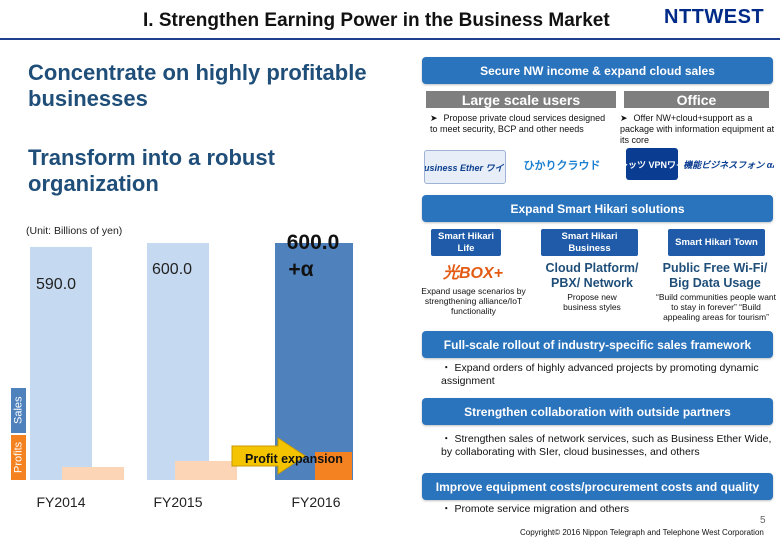 The width and height of the screenshot is (780, 540). What do you see at coordinates (56, 284) in the screenshot?
I see `value-label-fy2014: 590.0` at bounding box center [56, 284].